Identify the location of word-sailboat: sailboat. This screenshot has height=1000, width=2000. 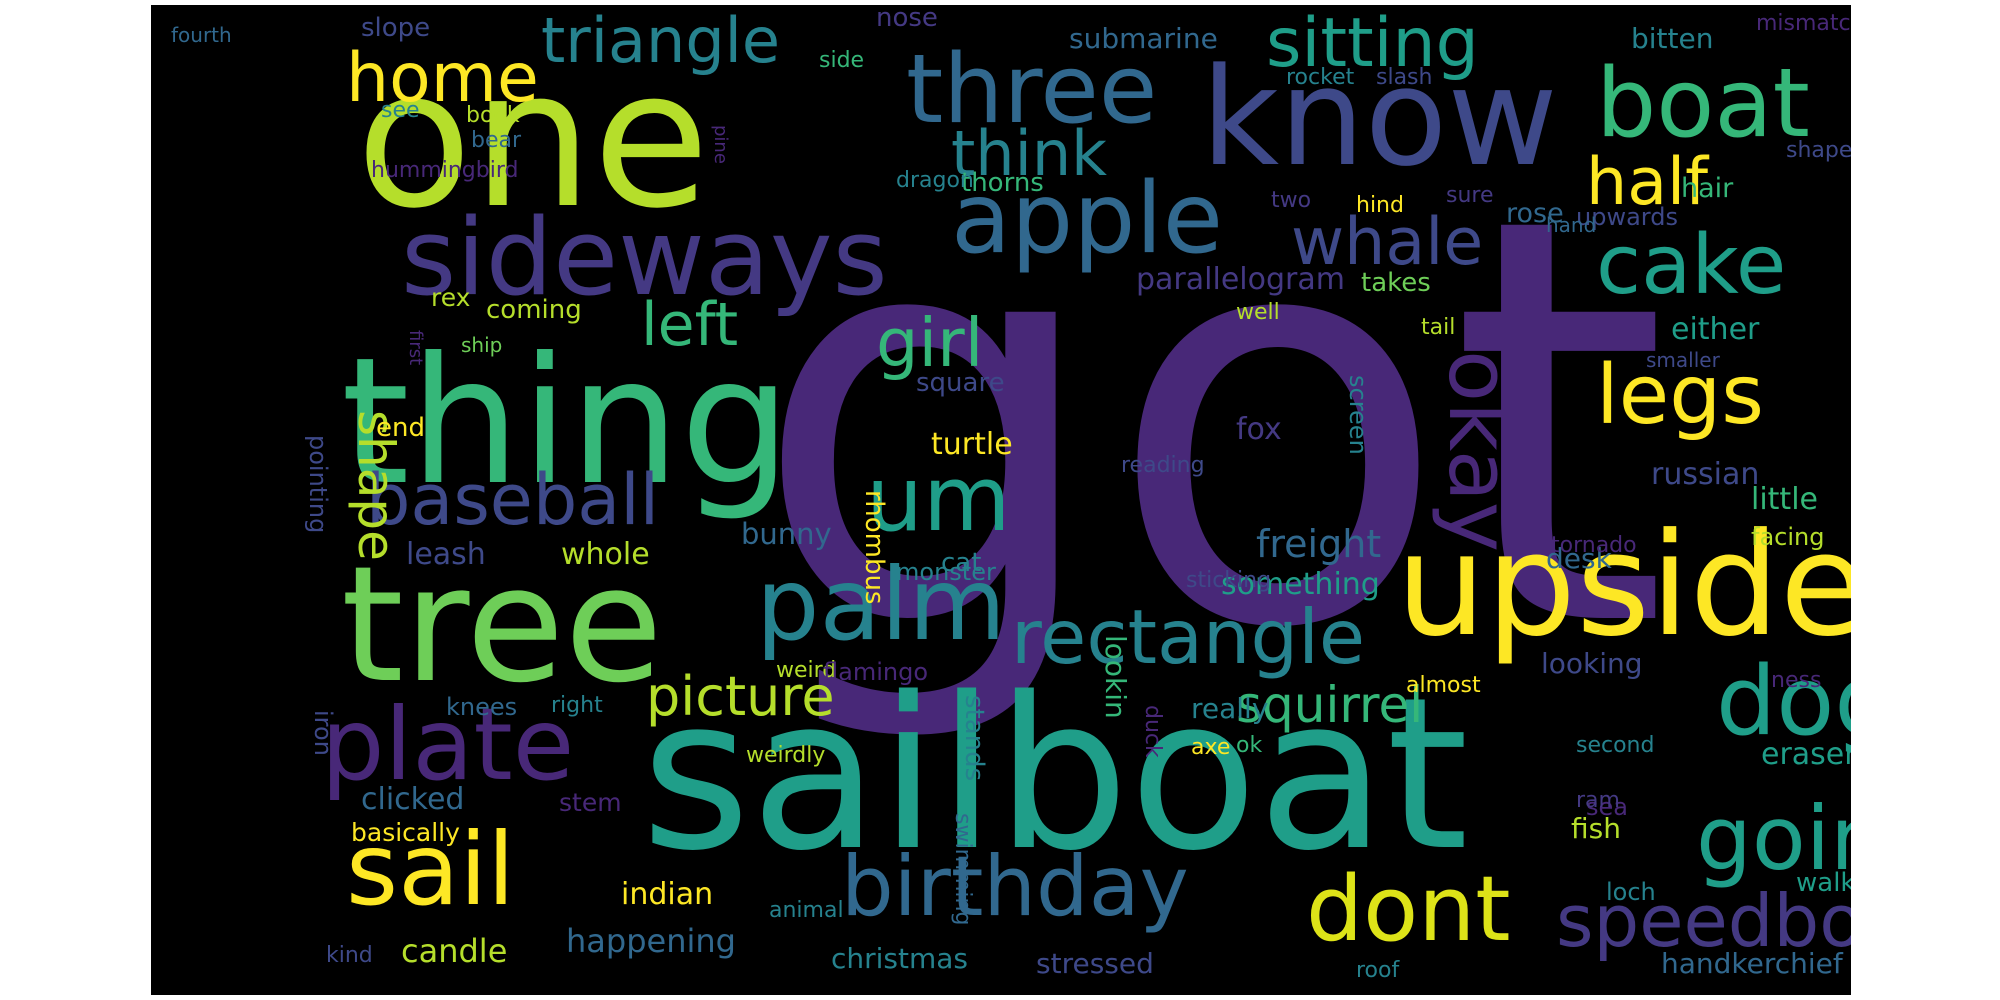
(1055, 774).